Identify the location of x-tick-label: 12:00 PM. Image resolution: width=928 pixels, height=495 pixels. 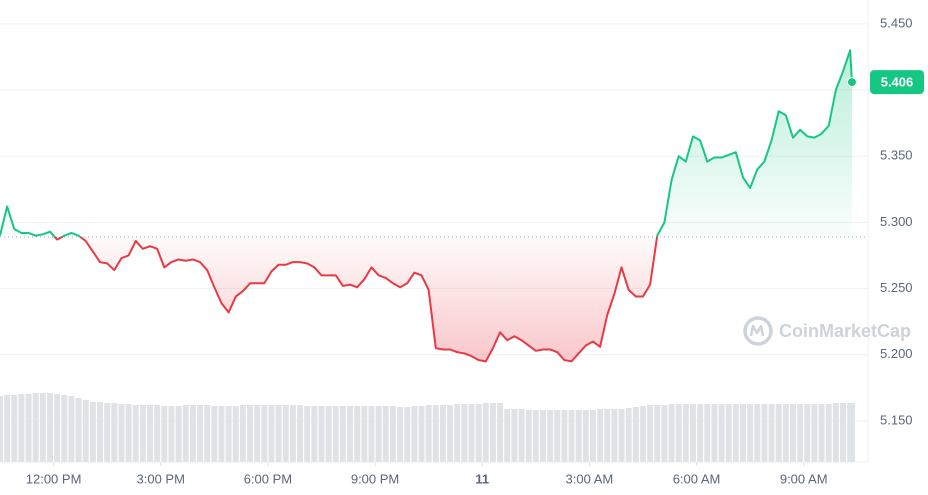
(54, 478).